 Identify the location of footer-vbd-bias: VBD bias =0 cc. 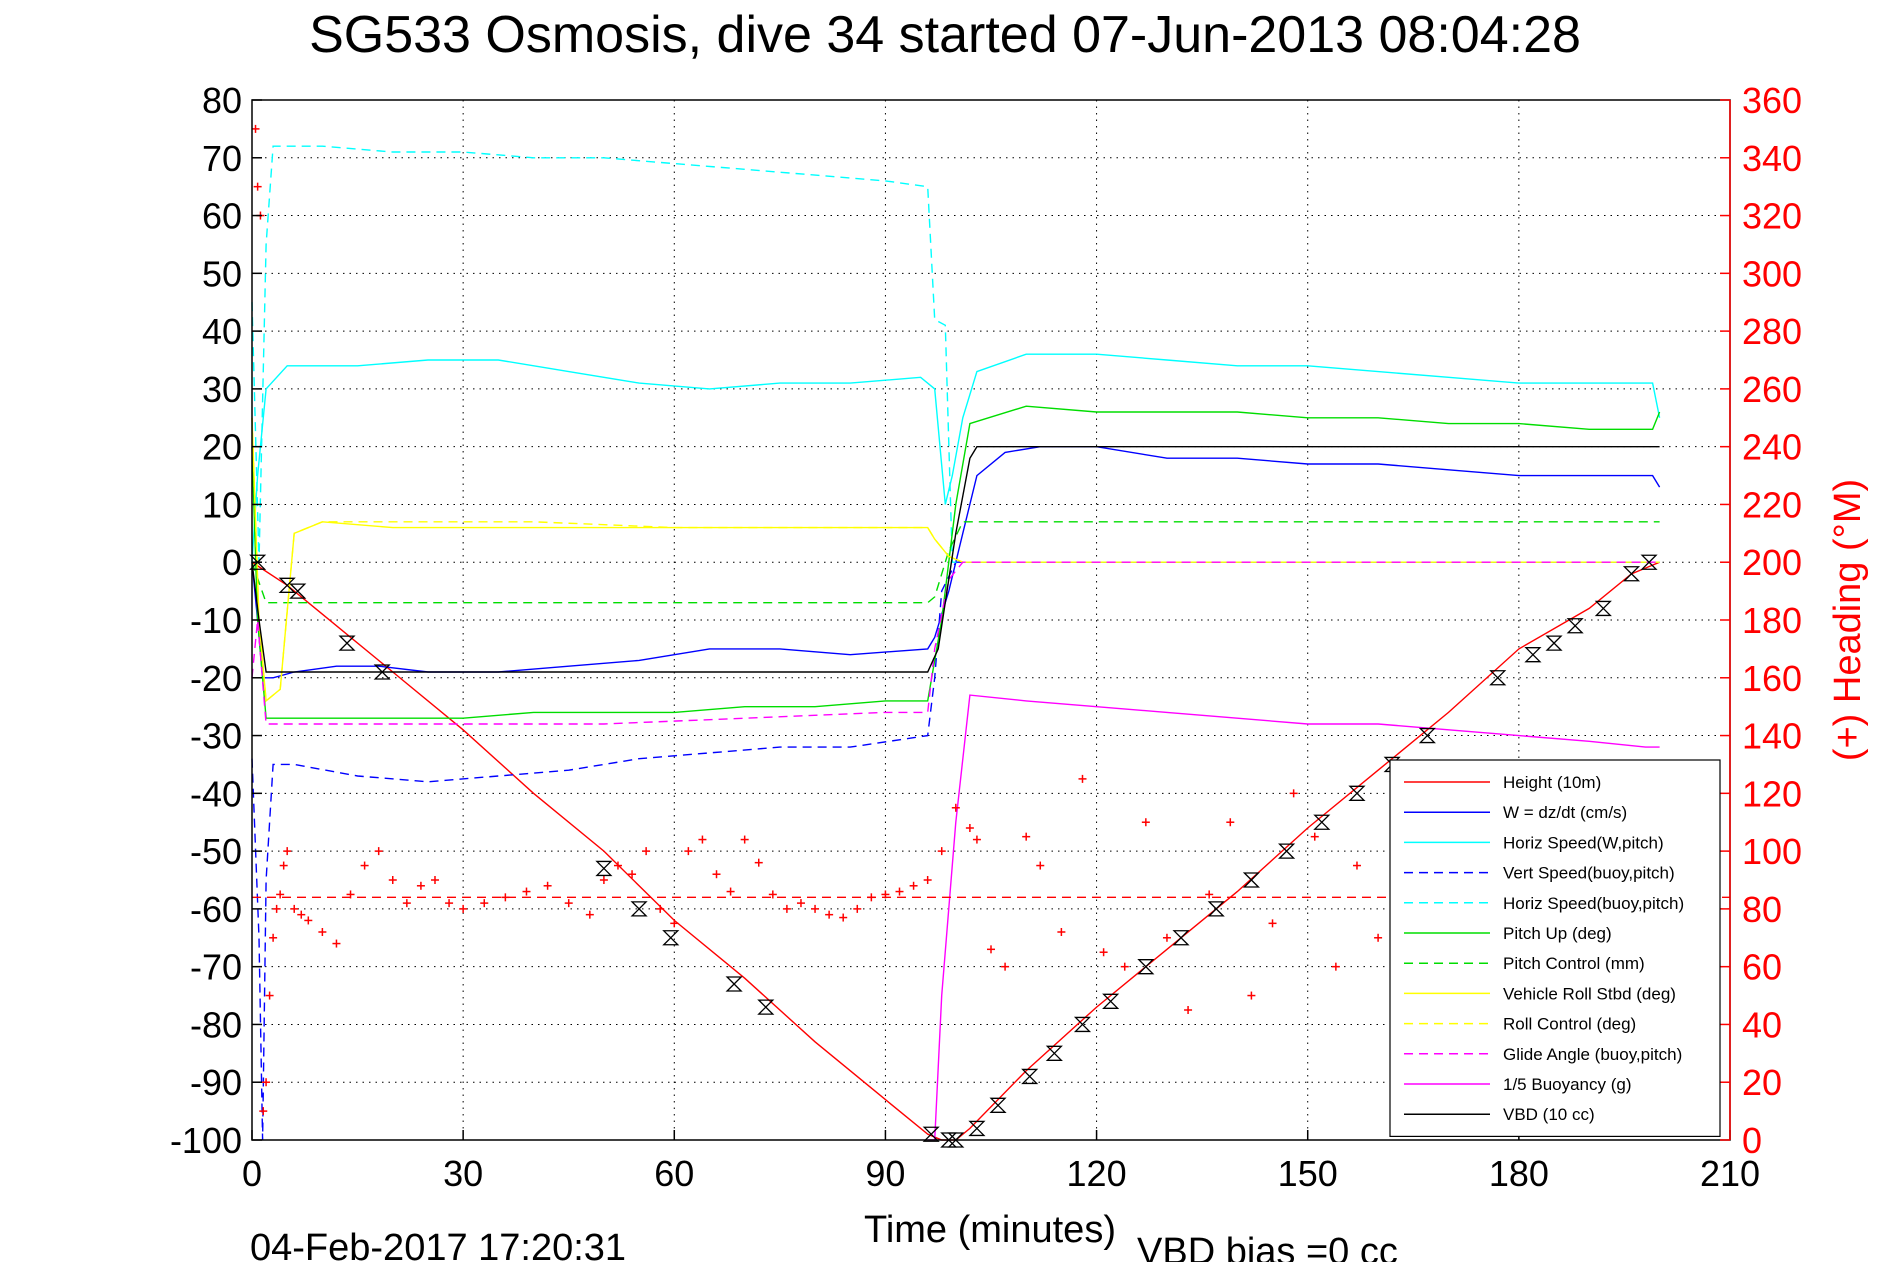
(1267, 1246).